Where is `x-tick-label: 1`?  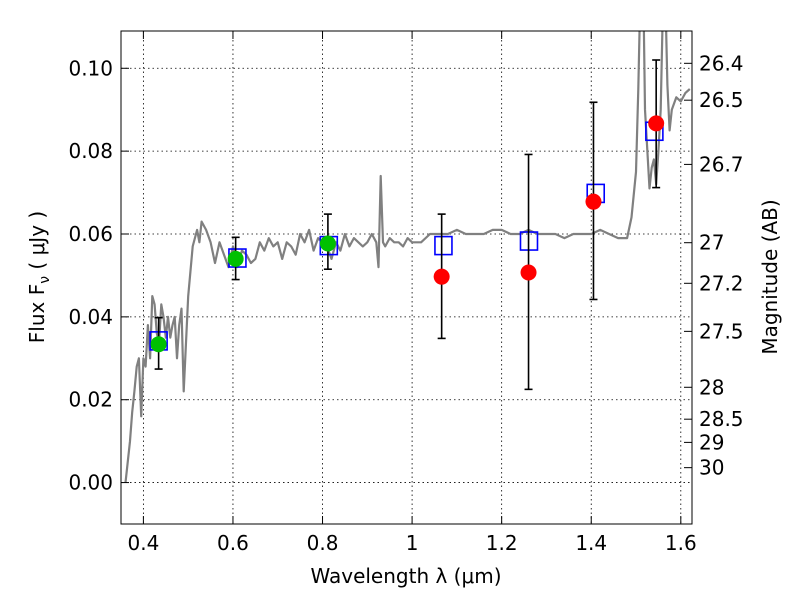
x-tick-label: 1 is located at coordinates (412, 543).